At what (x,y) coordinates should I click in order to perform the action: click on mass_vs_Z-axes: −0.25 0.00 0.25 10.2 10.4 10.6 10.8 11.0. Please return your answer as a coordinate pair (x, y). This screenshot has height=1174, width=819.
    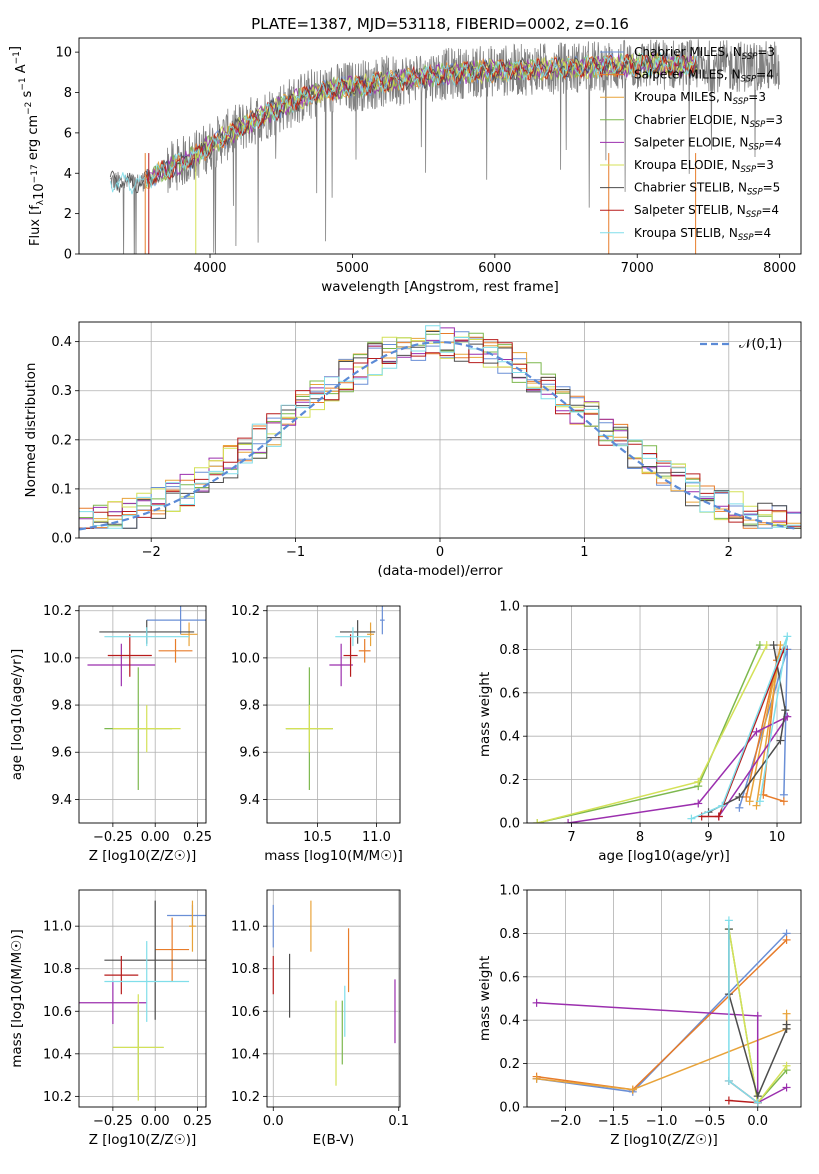
    Looking at the image, I should click on (127, 1009).